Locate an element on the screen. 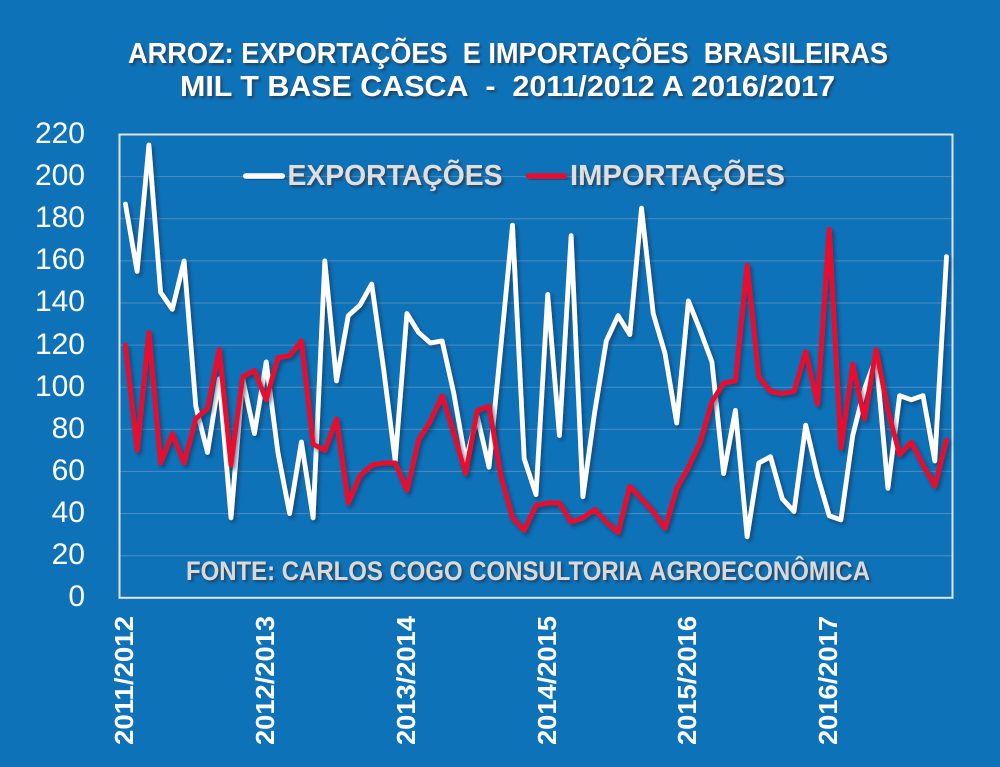 The width and height of the screenshot is (1000, 767). svg-text: 220 is located at coordinates (60, 133).